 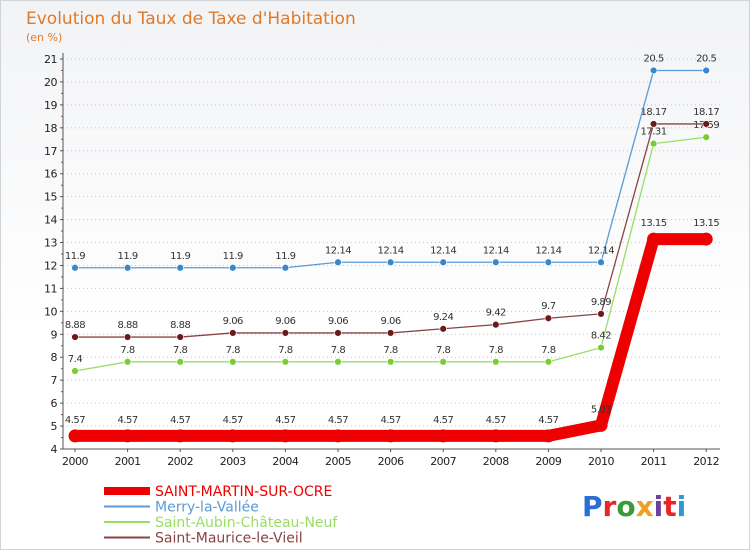 I want to click on logo-letter: P, so click(x=592, y=506).